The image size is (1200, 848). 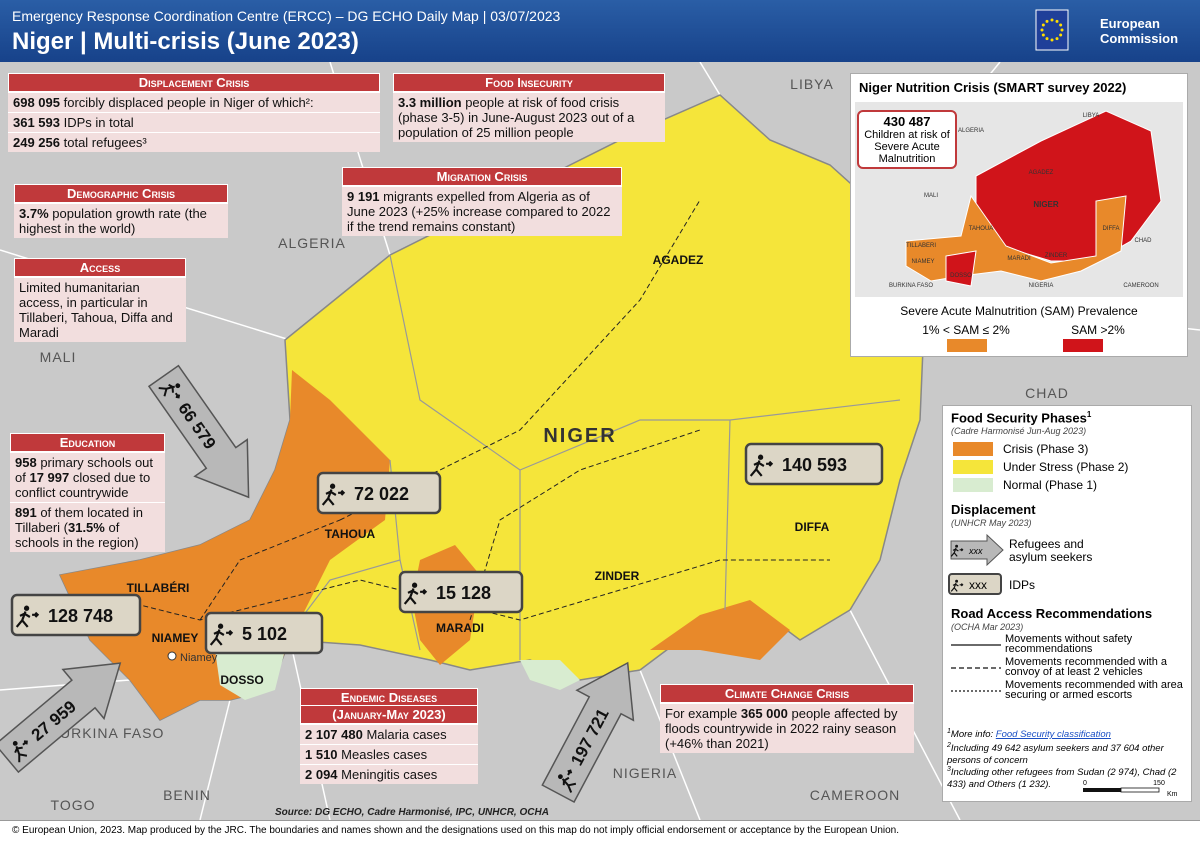 I want to click on box-row: 2 107 480 Malaria cases, so click(x=389, y=734).